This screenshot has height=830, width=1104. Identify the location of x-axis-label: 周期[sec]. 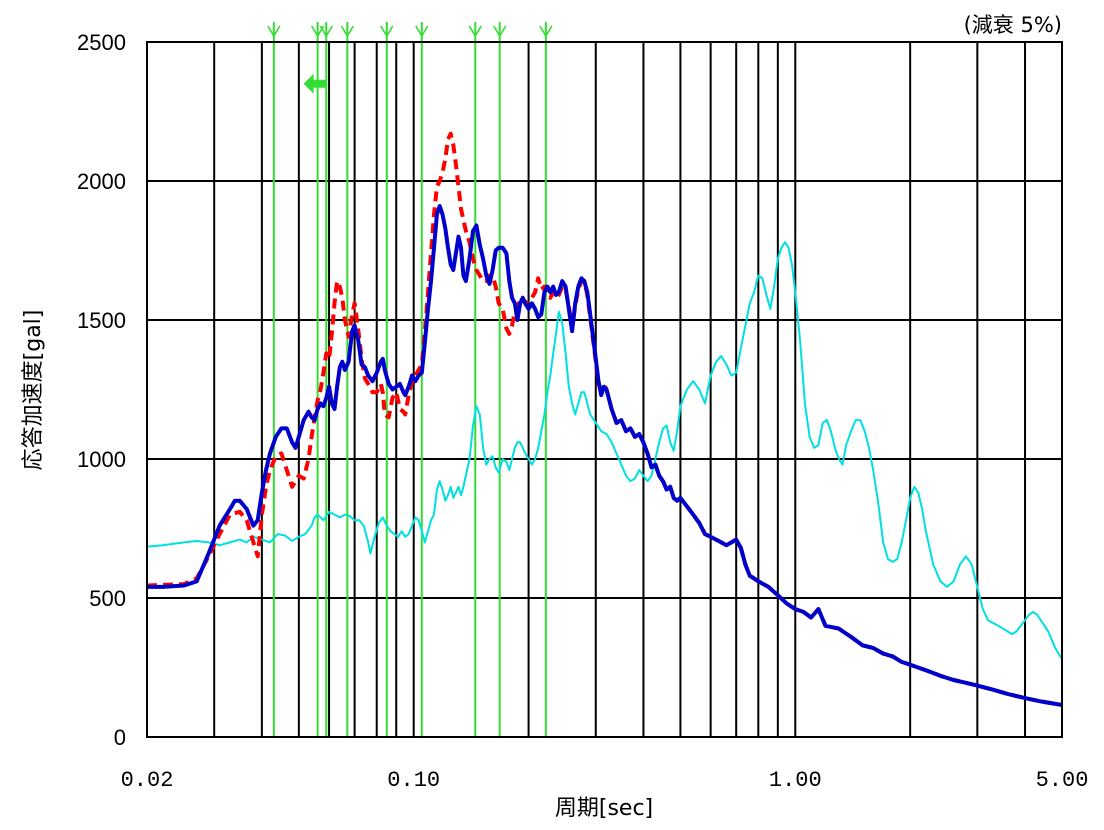
(604, 808).